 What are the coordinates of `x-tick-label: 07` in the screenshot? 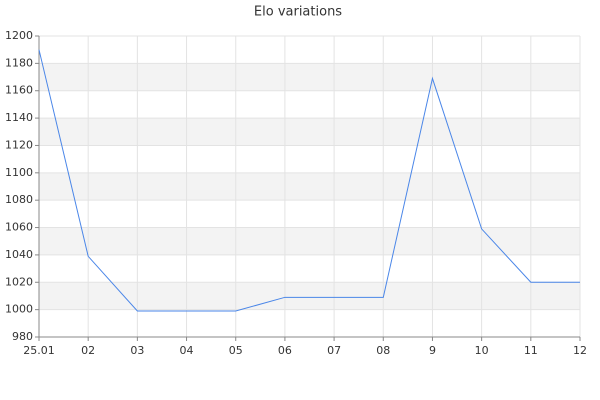 It's located at (334, 350).